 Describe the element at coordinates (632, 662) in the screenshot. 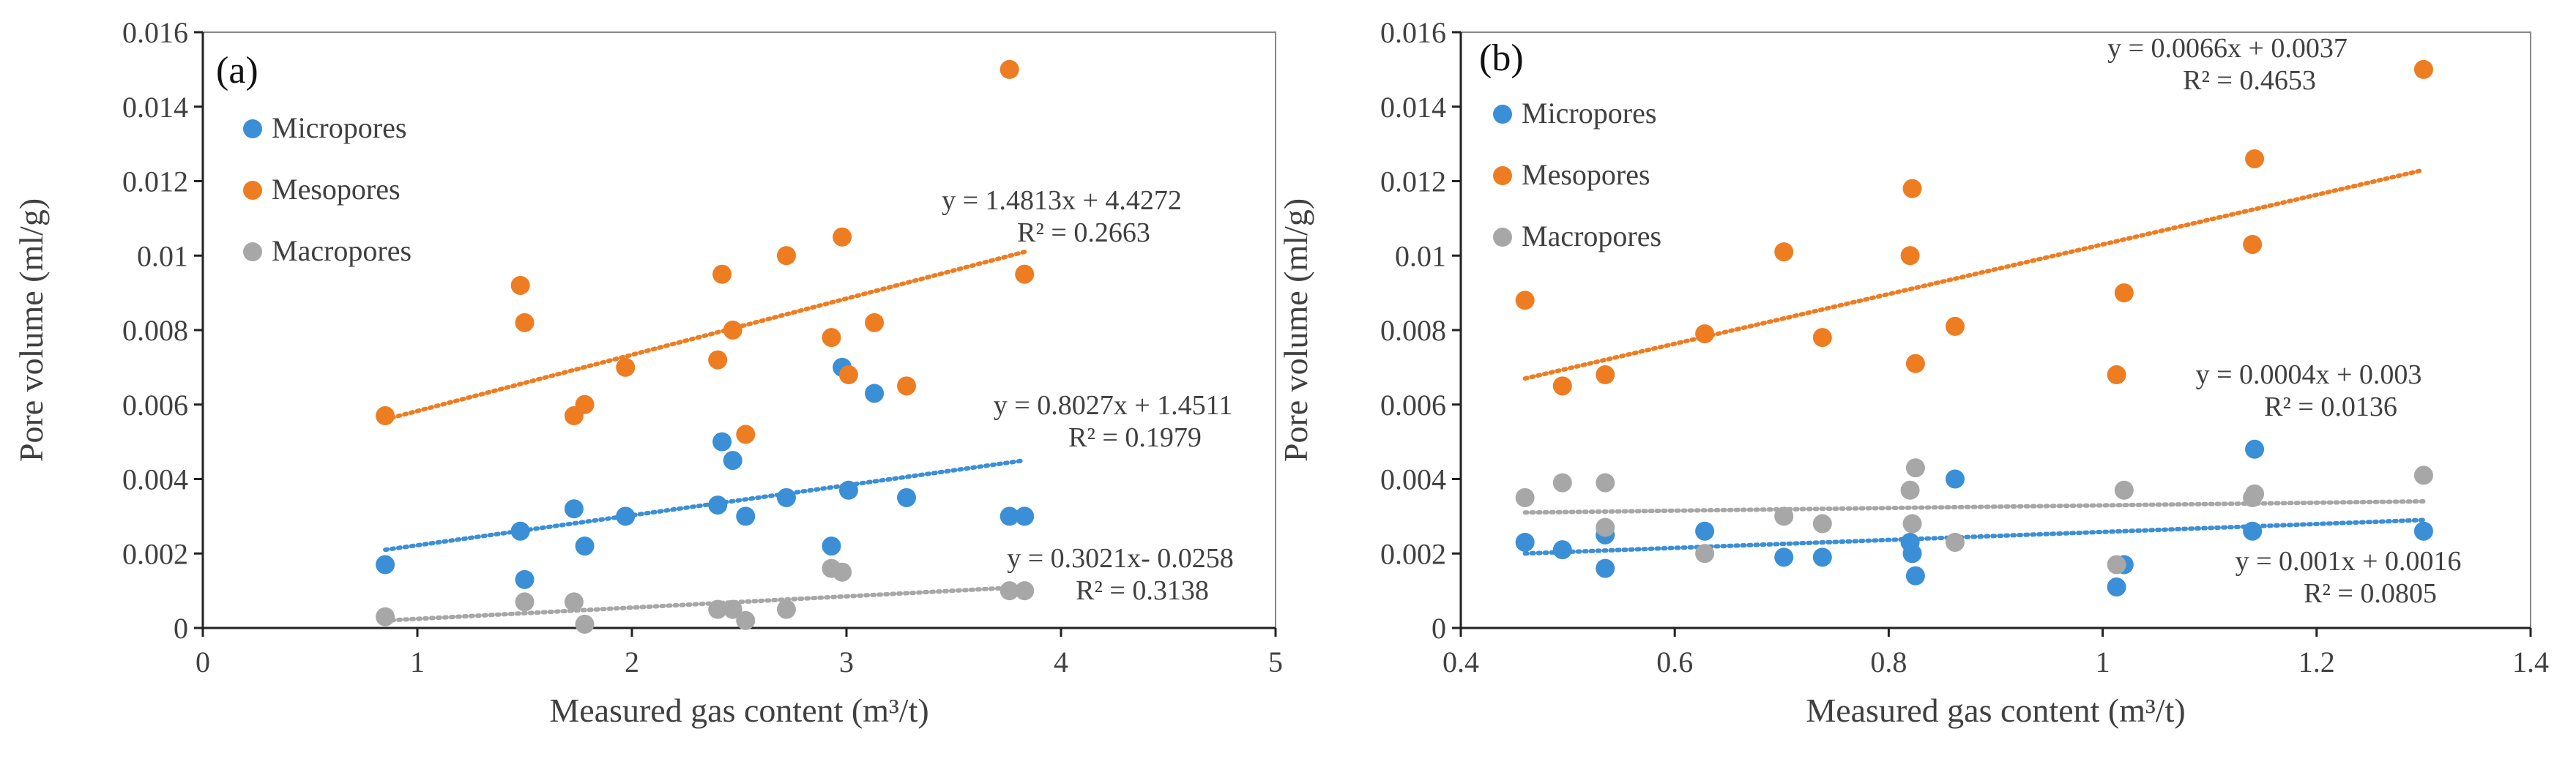

I see `x-tick-label: 2` at that location.